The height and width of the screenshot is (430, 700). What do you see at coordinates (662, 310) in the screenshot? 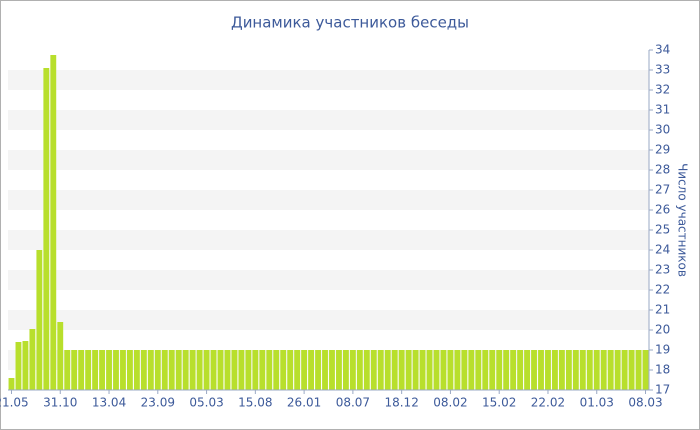
I see `y-tick-label: 21` at bounding box center [662, 310].